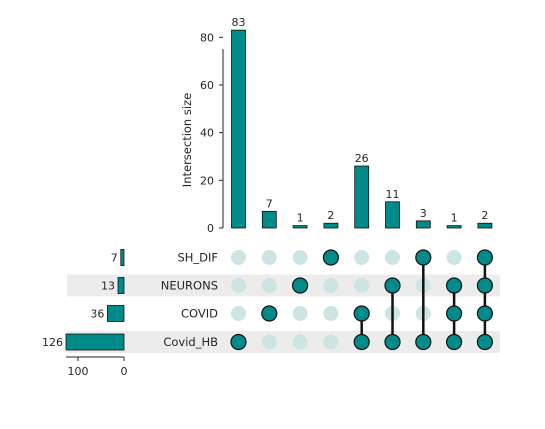 Image resolution: width=545 pixels, height=429 pixels. What do you see at coordinates (207, 37) in the screenshot?
I see `y-tick-label: 80` at bounding box center [207, 37].